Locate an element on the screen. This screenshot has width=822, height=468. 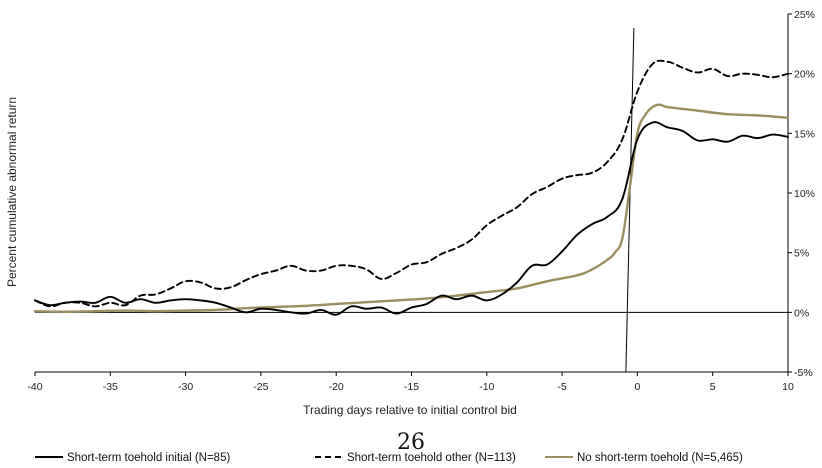
y-tick-label: 15% is located at coordinates (804, 134).